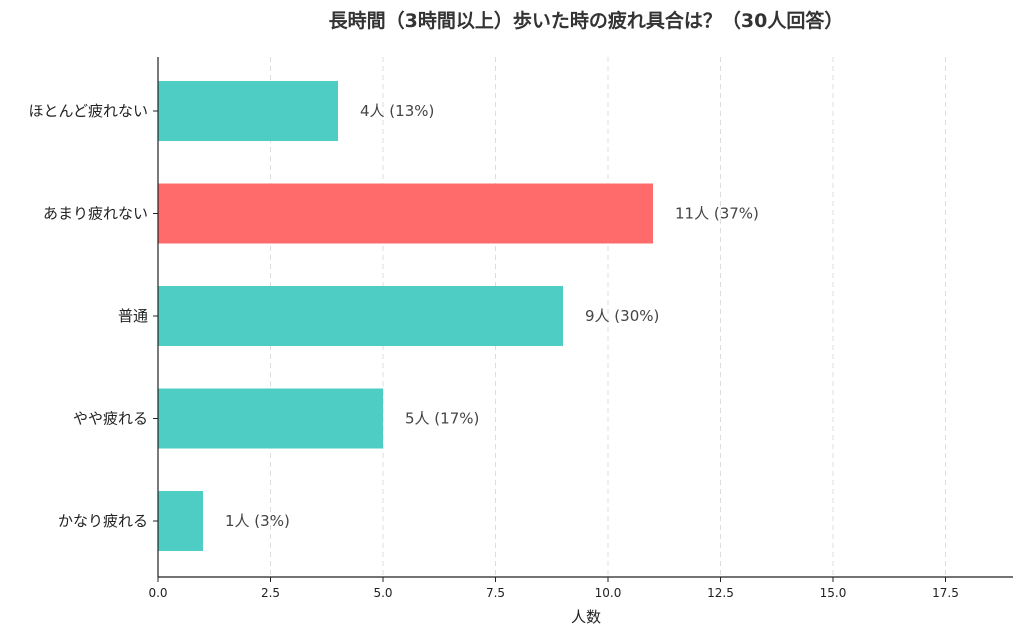 This screenshot has height=636, width=1024. What do you see at coordinates (257, 521) in the screenshot?
I see `data-label: 1人 (3%)` at bounding box center [257, 521].